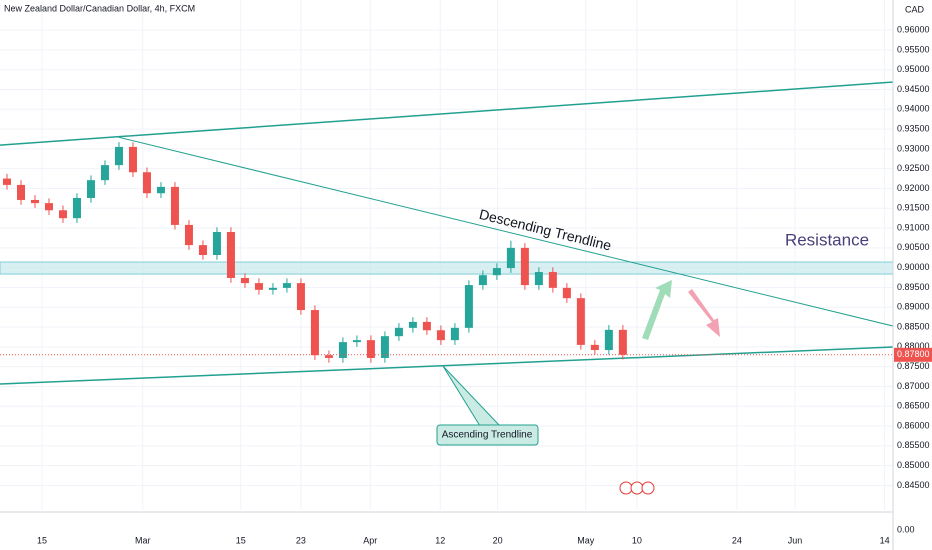 The image size is (932, 550). Describe the element at coordinates (795, 540) in the screenshot. I see `x-tick-label: Jun` at that location.